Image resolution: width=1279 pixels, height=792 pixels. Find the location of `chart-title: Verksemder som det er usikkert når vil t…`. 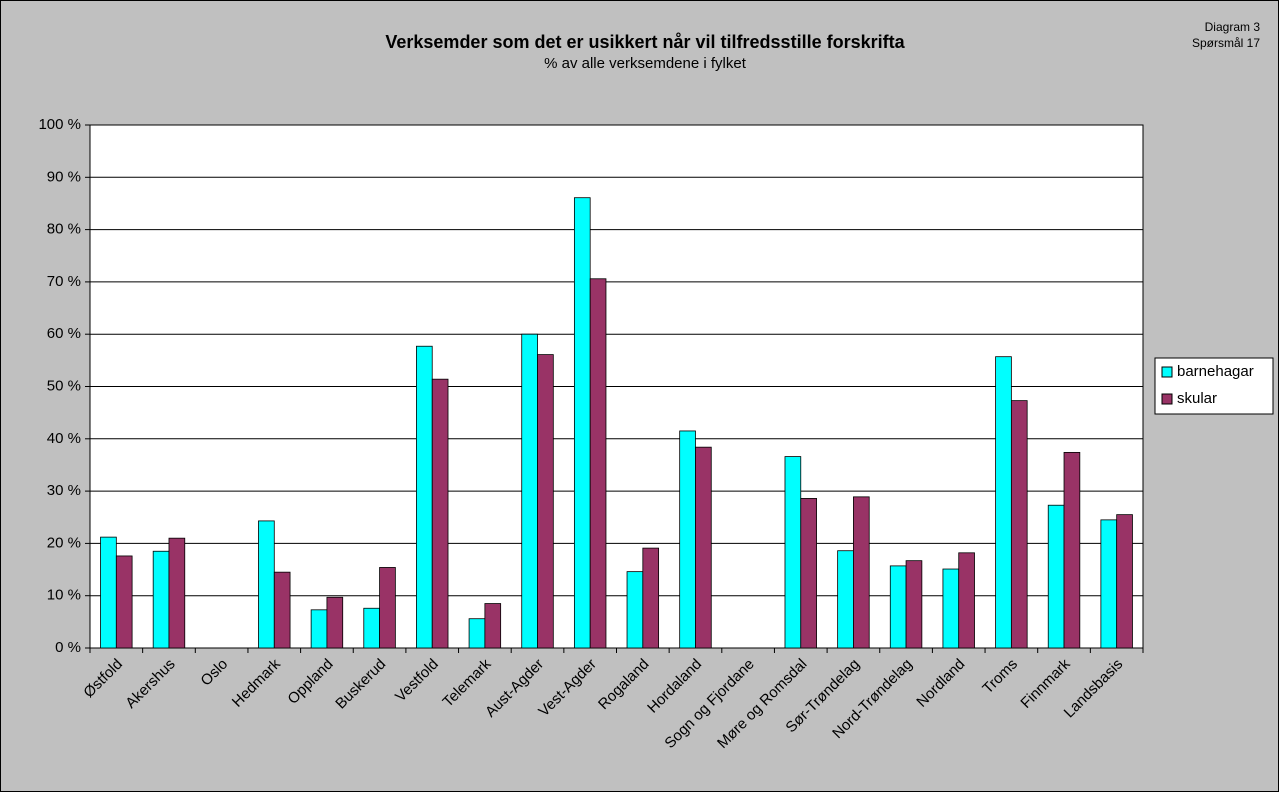

chart-title: Verksemder som det er usikkert når vil t… is located at coordinates (645, 42).